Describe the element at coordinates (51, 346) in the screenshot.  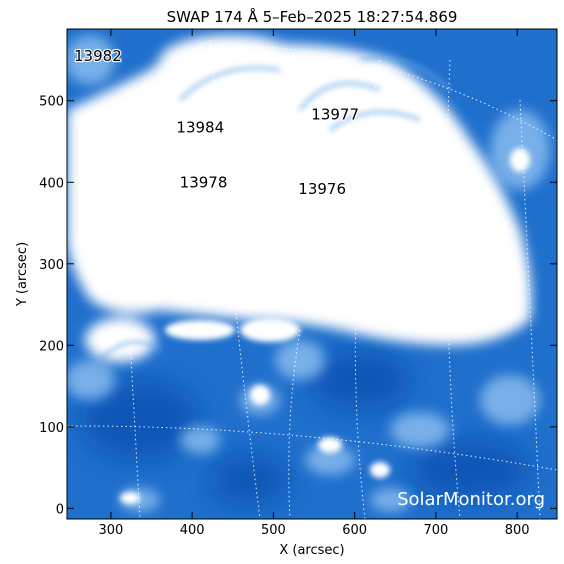
I see `y-tick-label: 200` at that location.